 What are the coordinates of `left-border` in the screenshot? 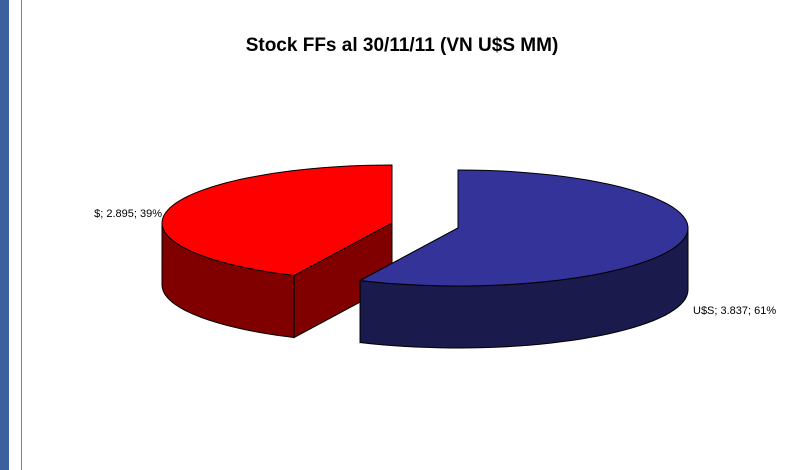 It's located at (4, 235).